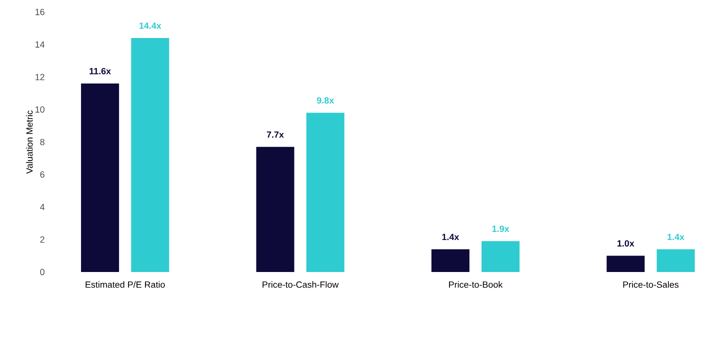 The width and height of the screenshot is (709, 342). I want to click on data-label: 1.9x, so click(501, 229).